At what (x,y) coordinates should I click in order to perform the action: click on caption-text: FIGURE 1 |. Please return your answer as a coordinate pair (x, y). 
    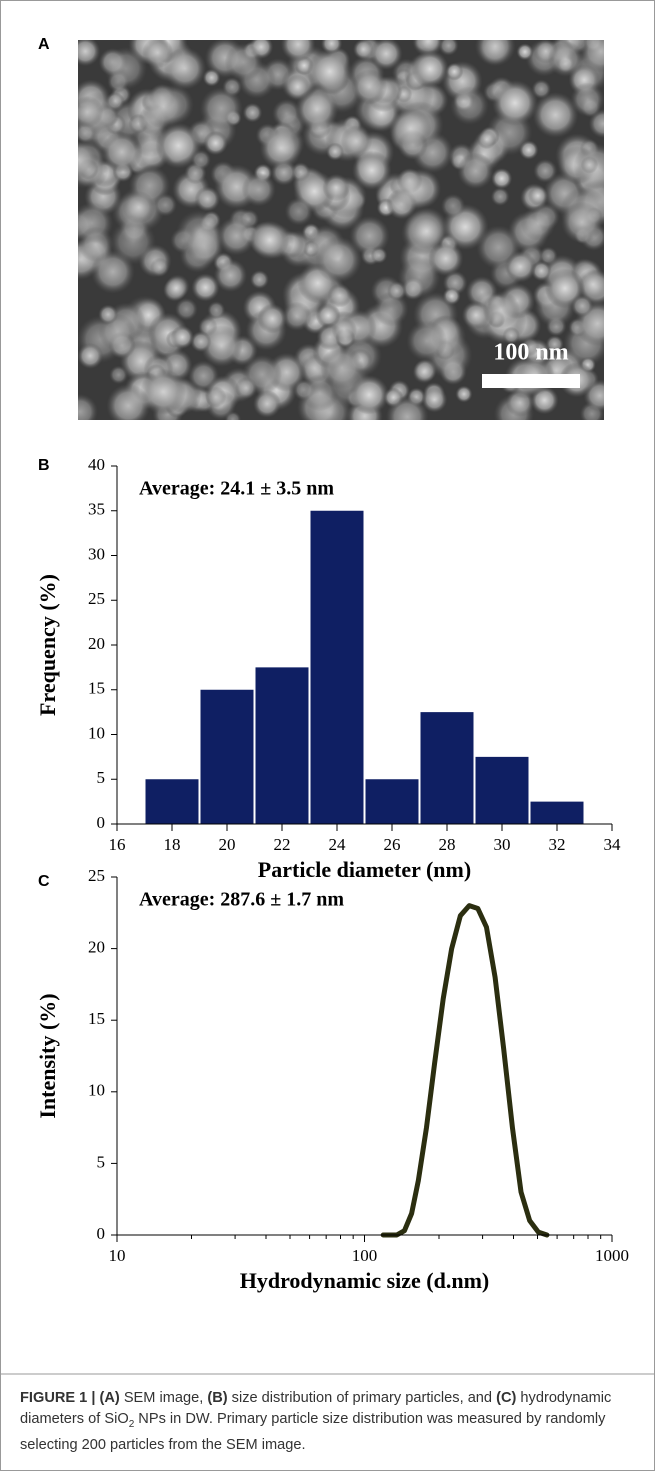
    Looking at the image, I should click on (60, 1398).